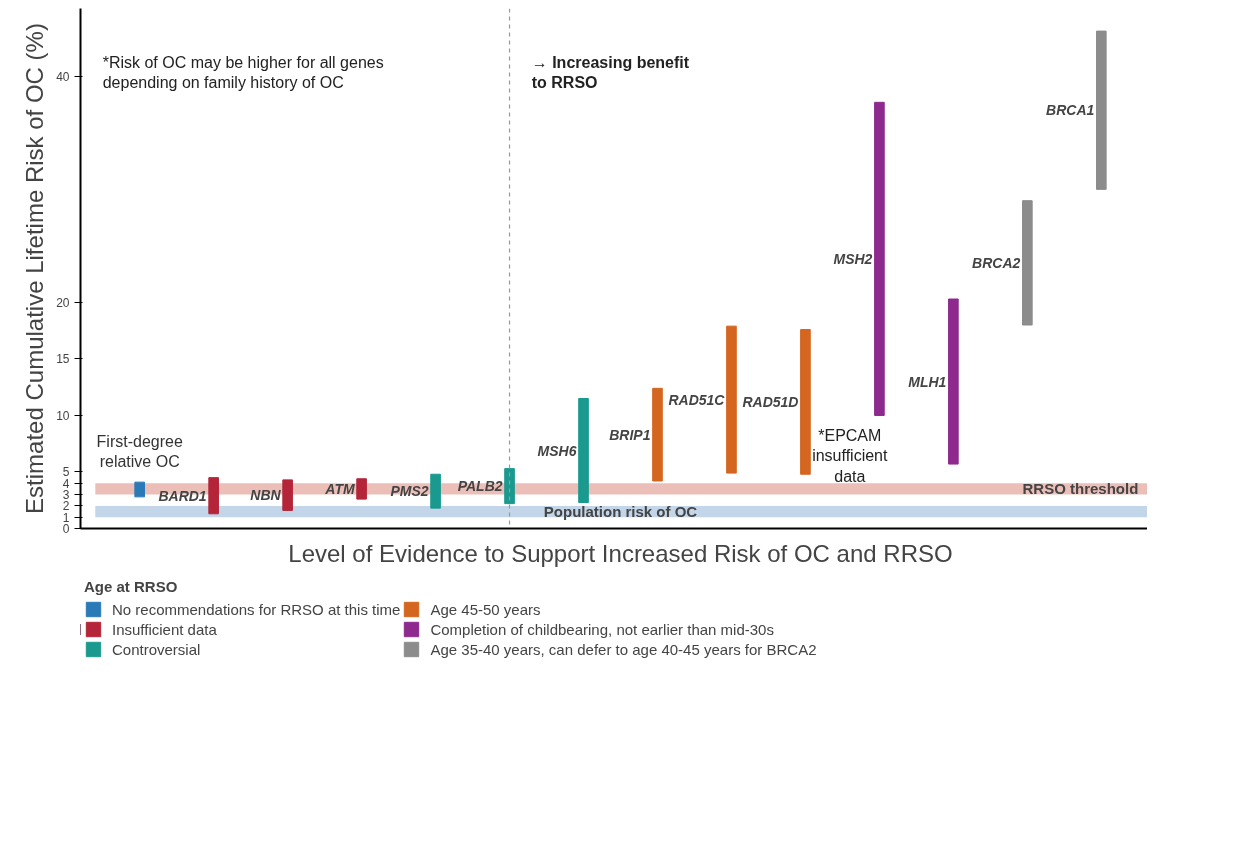 This screenshot has width=1249, height=849. Describe the element at coordinates (409, 491) in the screenshot. I see `x-tick-label: PMS2` at that location.